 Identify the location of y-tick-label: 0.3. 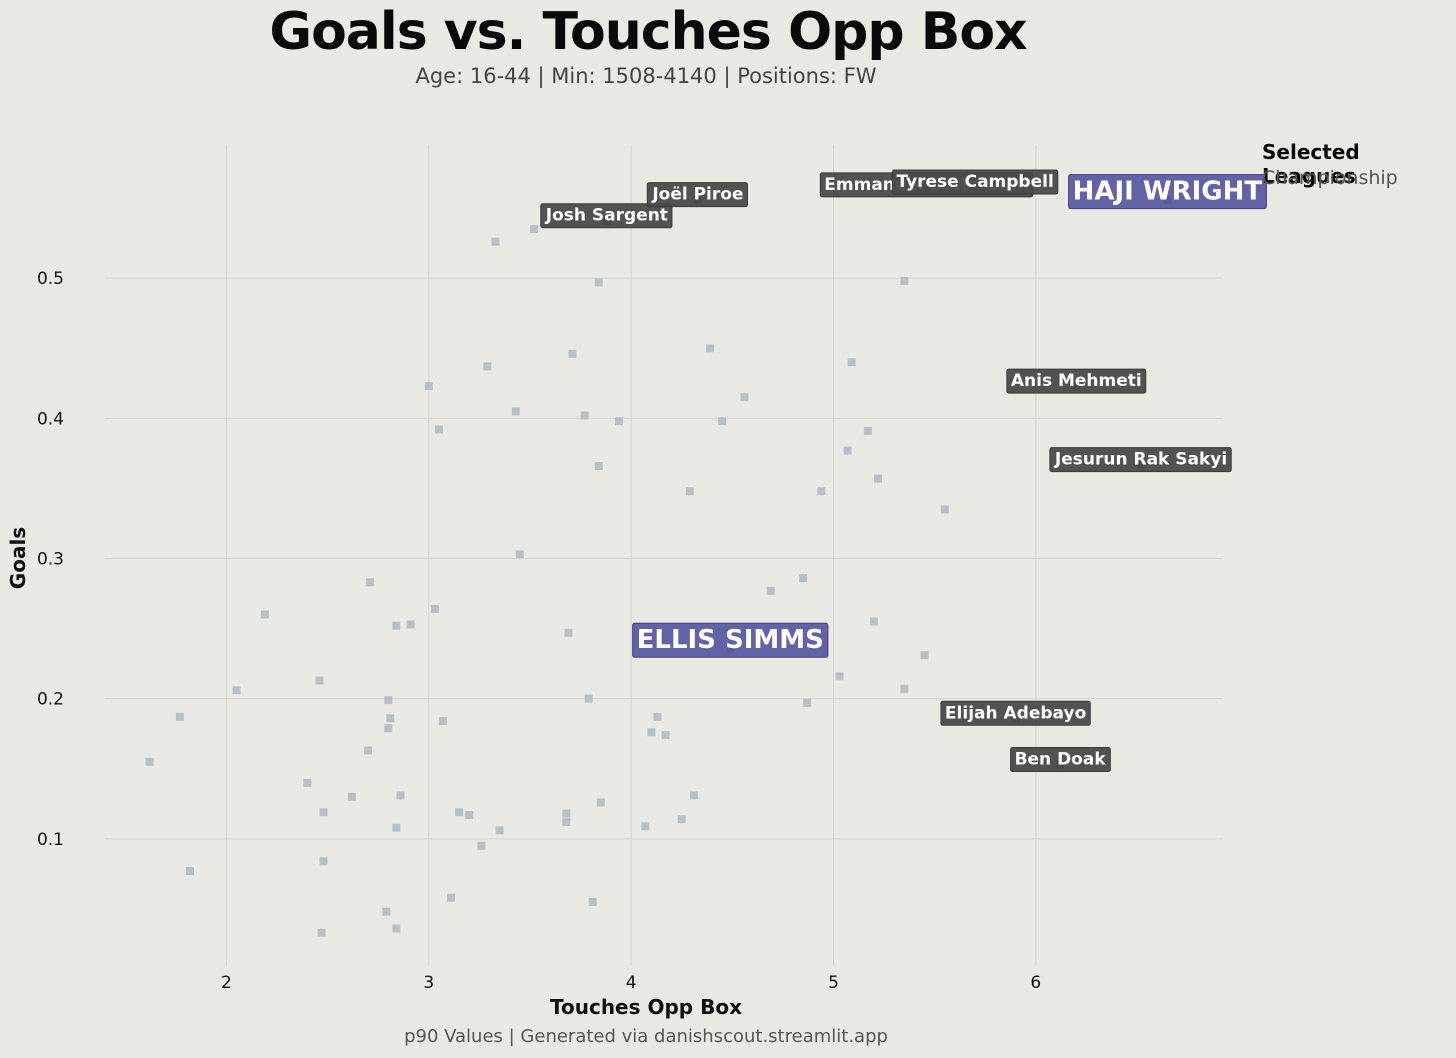
(50, 560).